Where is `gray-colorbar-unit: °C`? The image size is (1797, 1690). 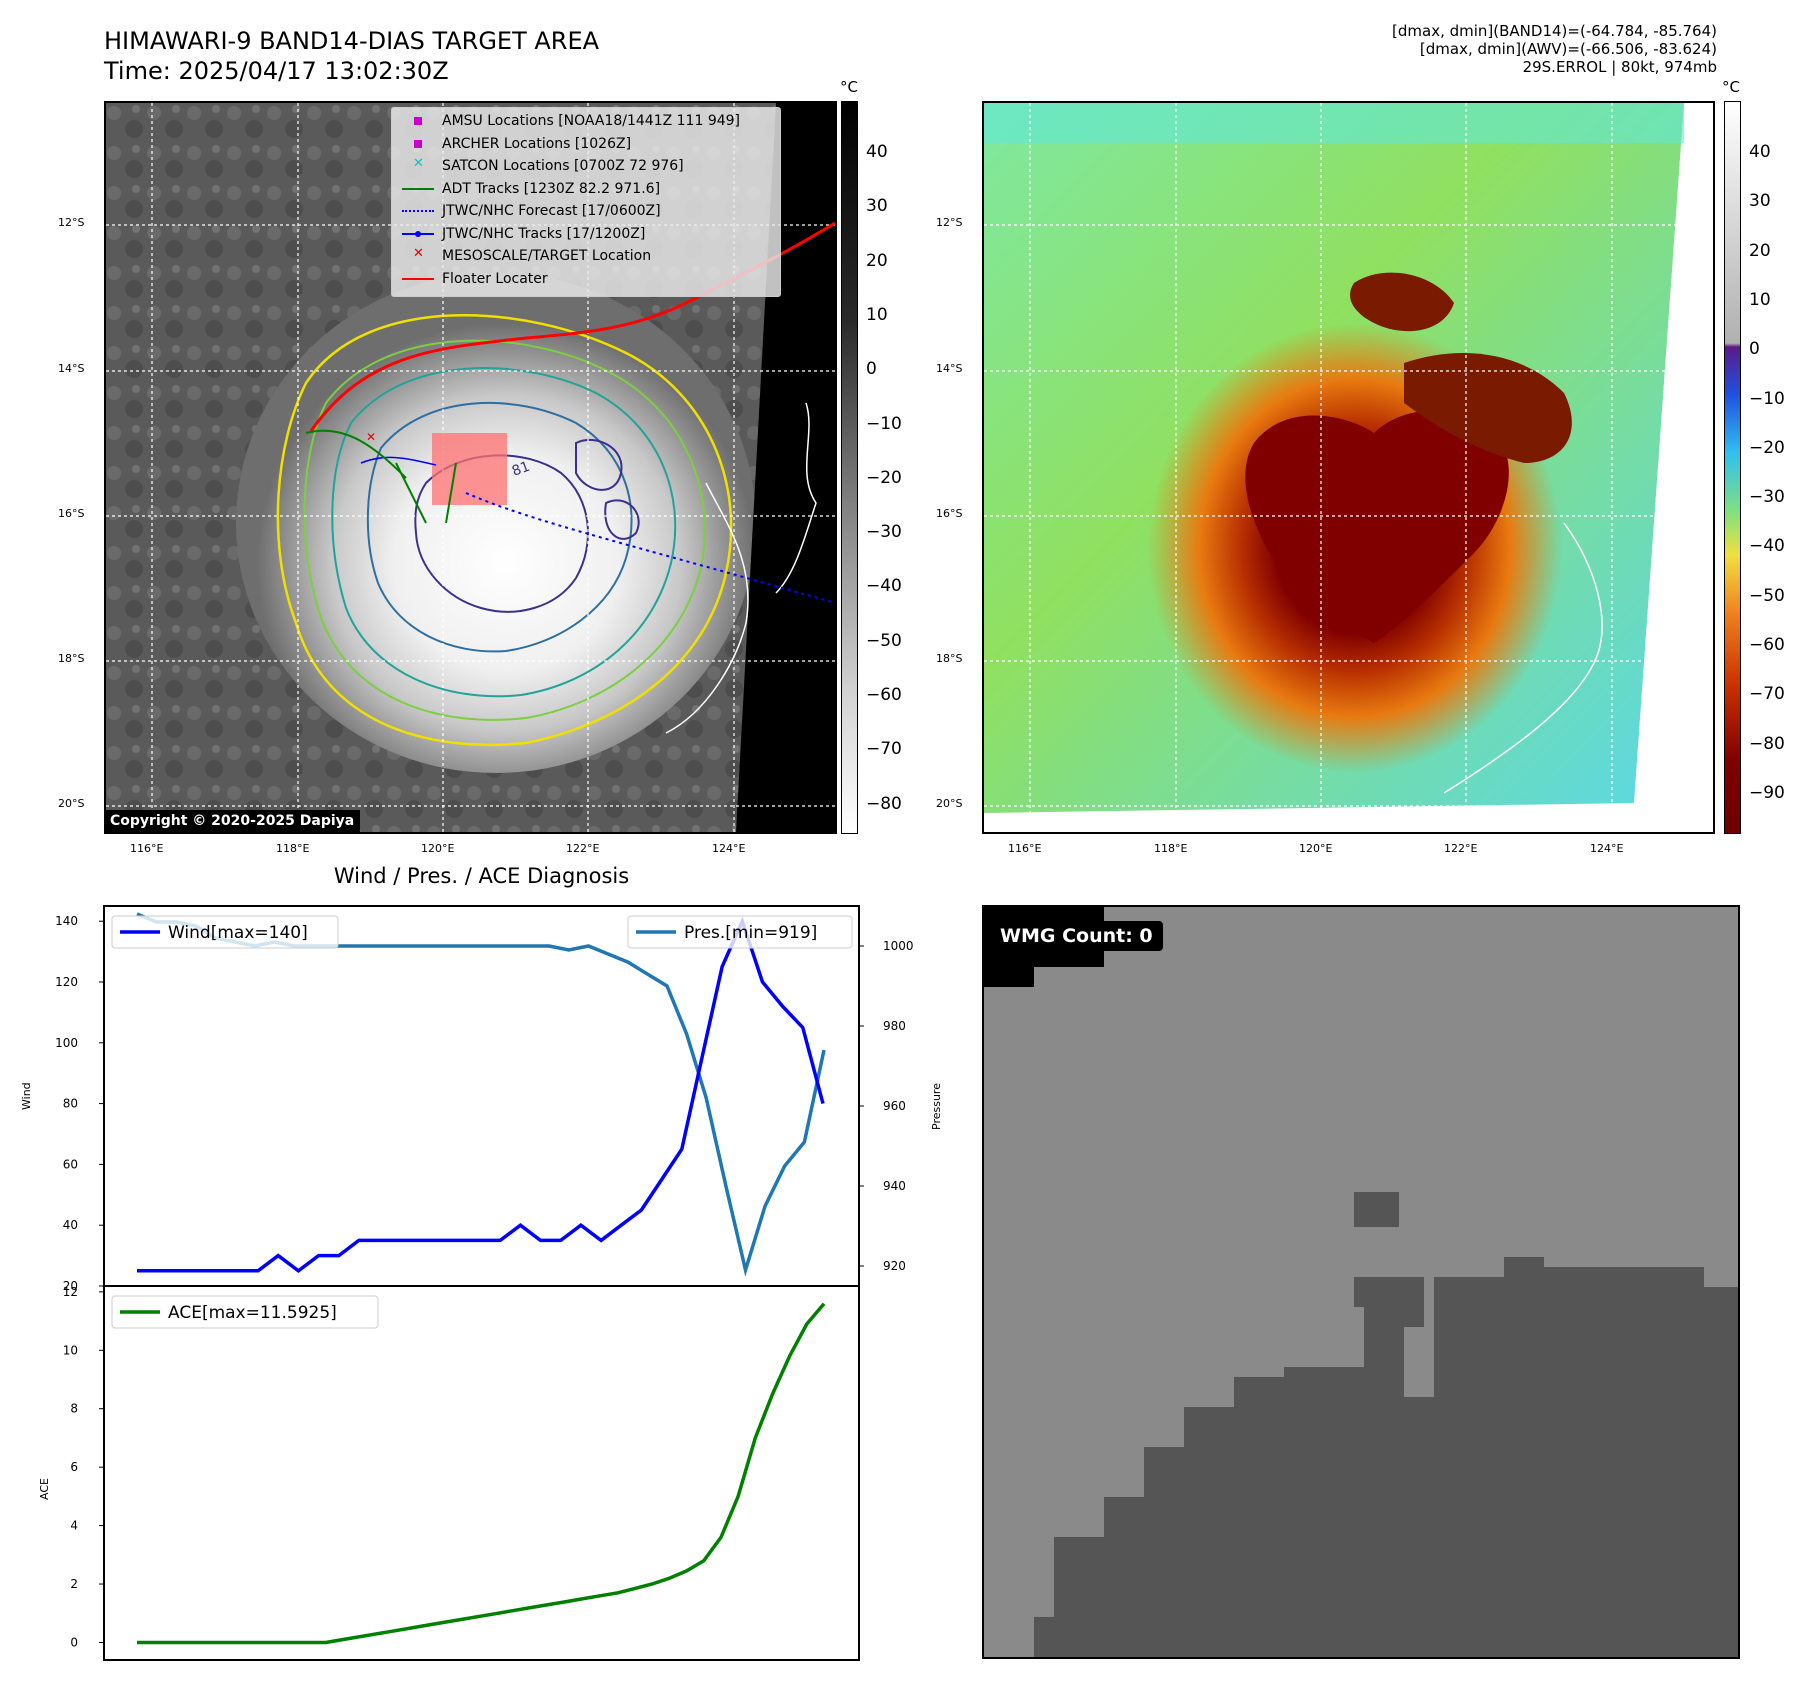
gray-colorbar-unit: °C is located at coordinates (849, 87).